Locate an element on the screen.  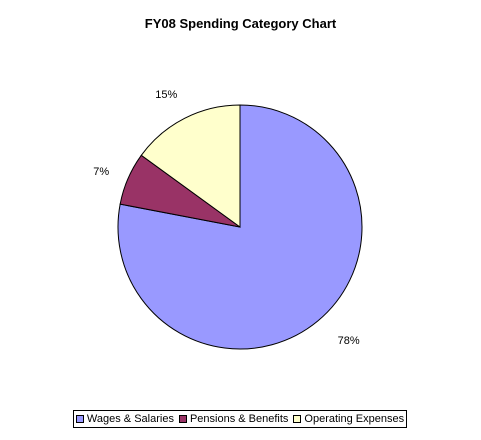
legend-swatch-pensions-benefits is located at coordinates (182, 419).